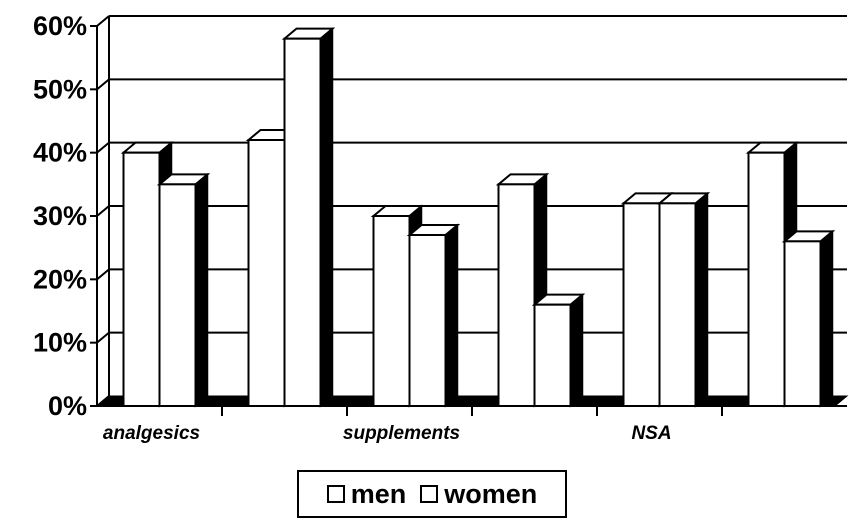 This screenshot has height=521, width=849. I want to click on chart-floor, so click(472, 401).